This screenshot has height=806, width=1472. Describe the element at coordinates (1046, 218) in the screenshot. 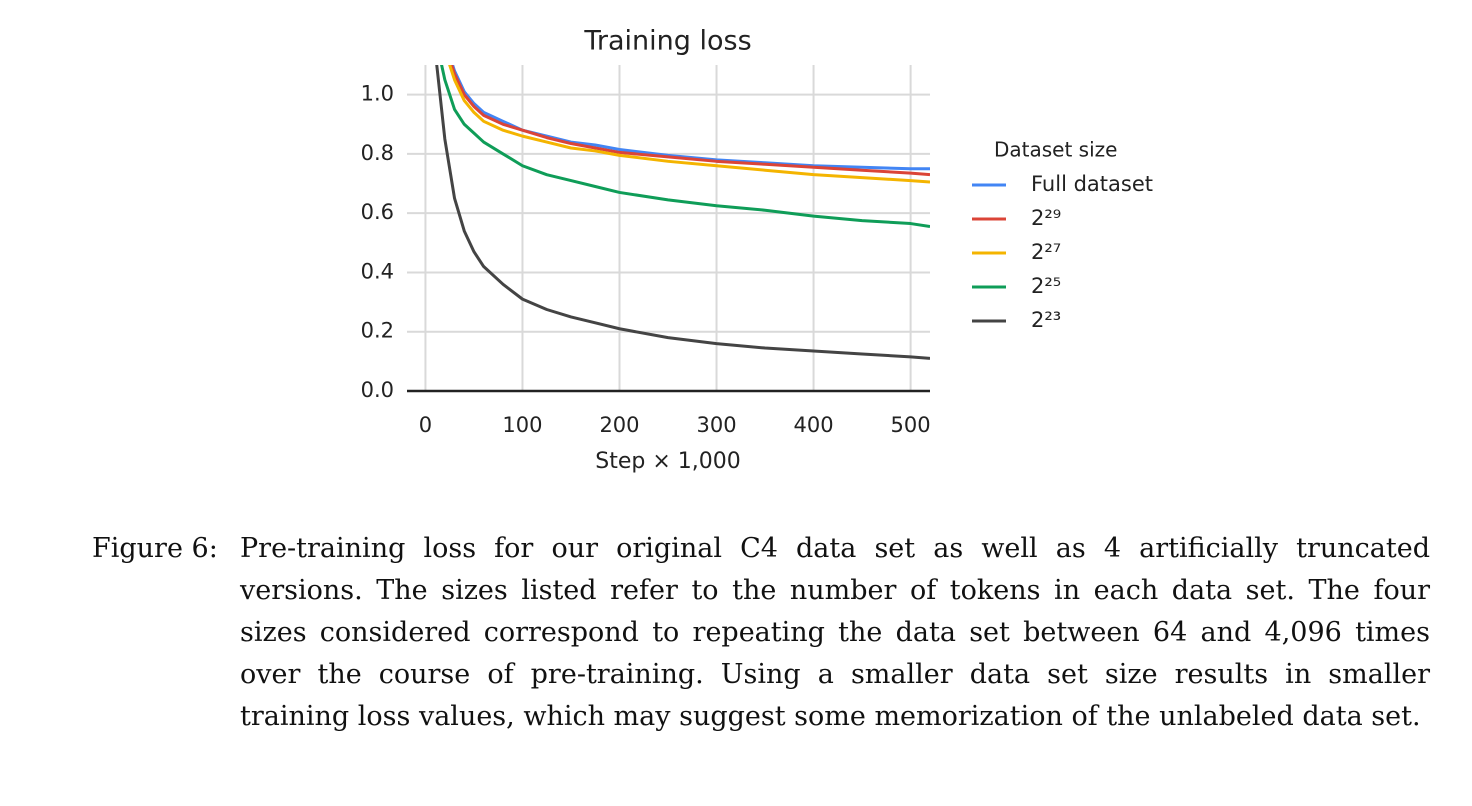

I see `legend-label: 2²⁹` at that location.